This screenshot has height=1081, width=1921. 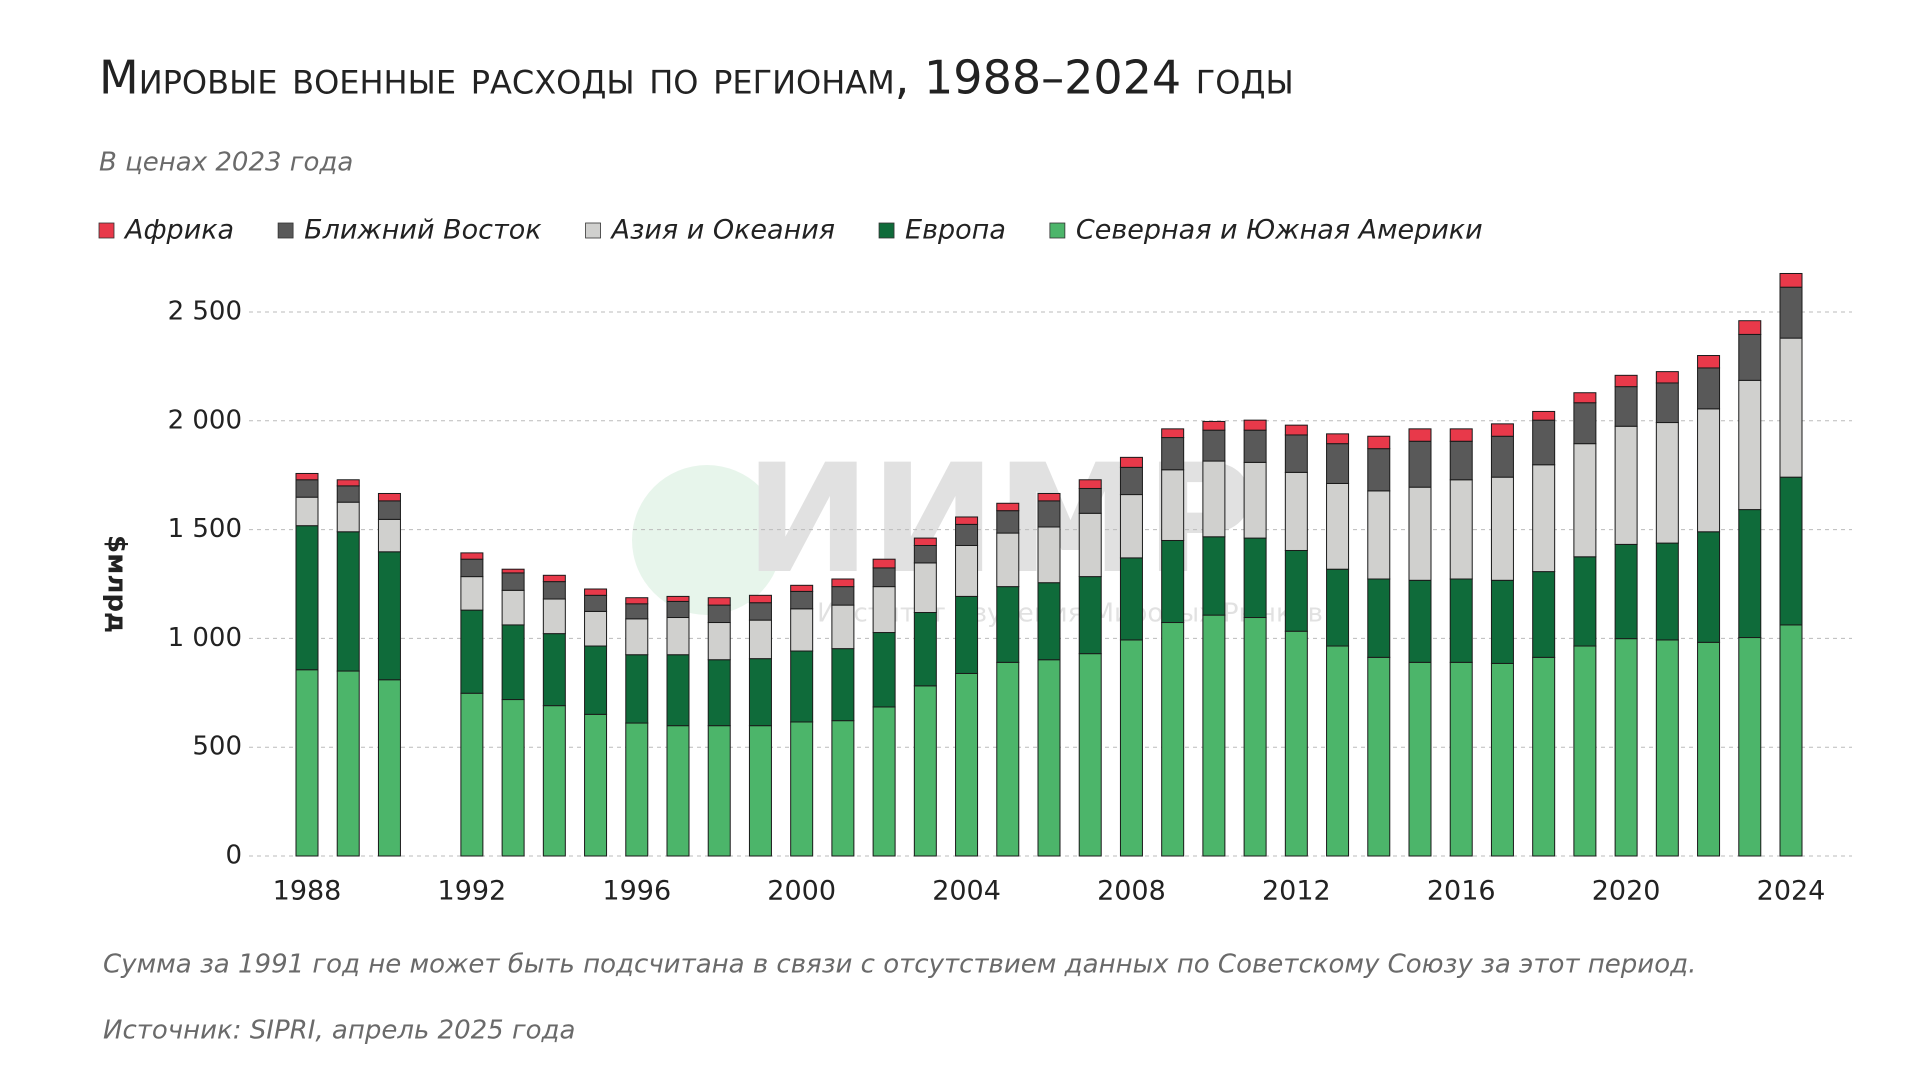 I want to click on legend-label: Африка, so click(x=178, y=230).